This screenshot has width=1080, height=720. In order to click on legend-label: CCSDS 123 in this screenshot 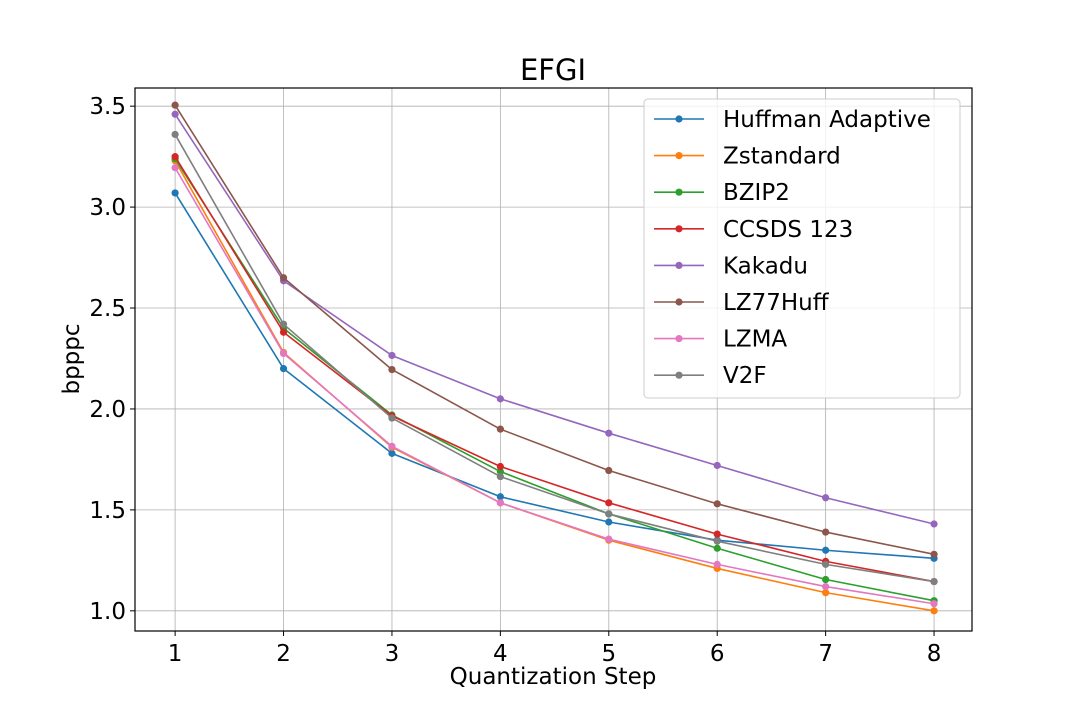, I will do `click(788, 230)`.